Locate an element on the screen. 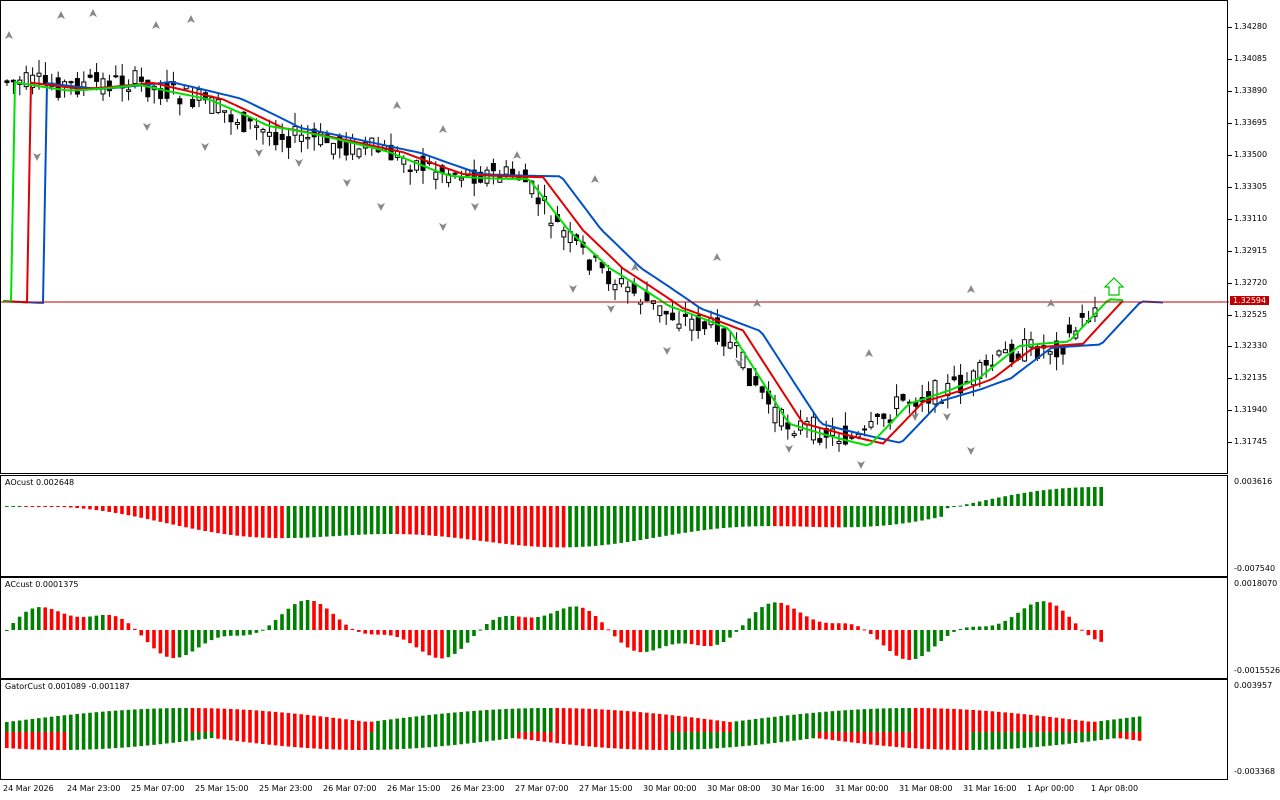  gator-title: GatorCust 0.001089 -0.001187 is located at coordinates (67, 686).